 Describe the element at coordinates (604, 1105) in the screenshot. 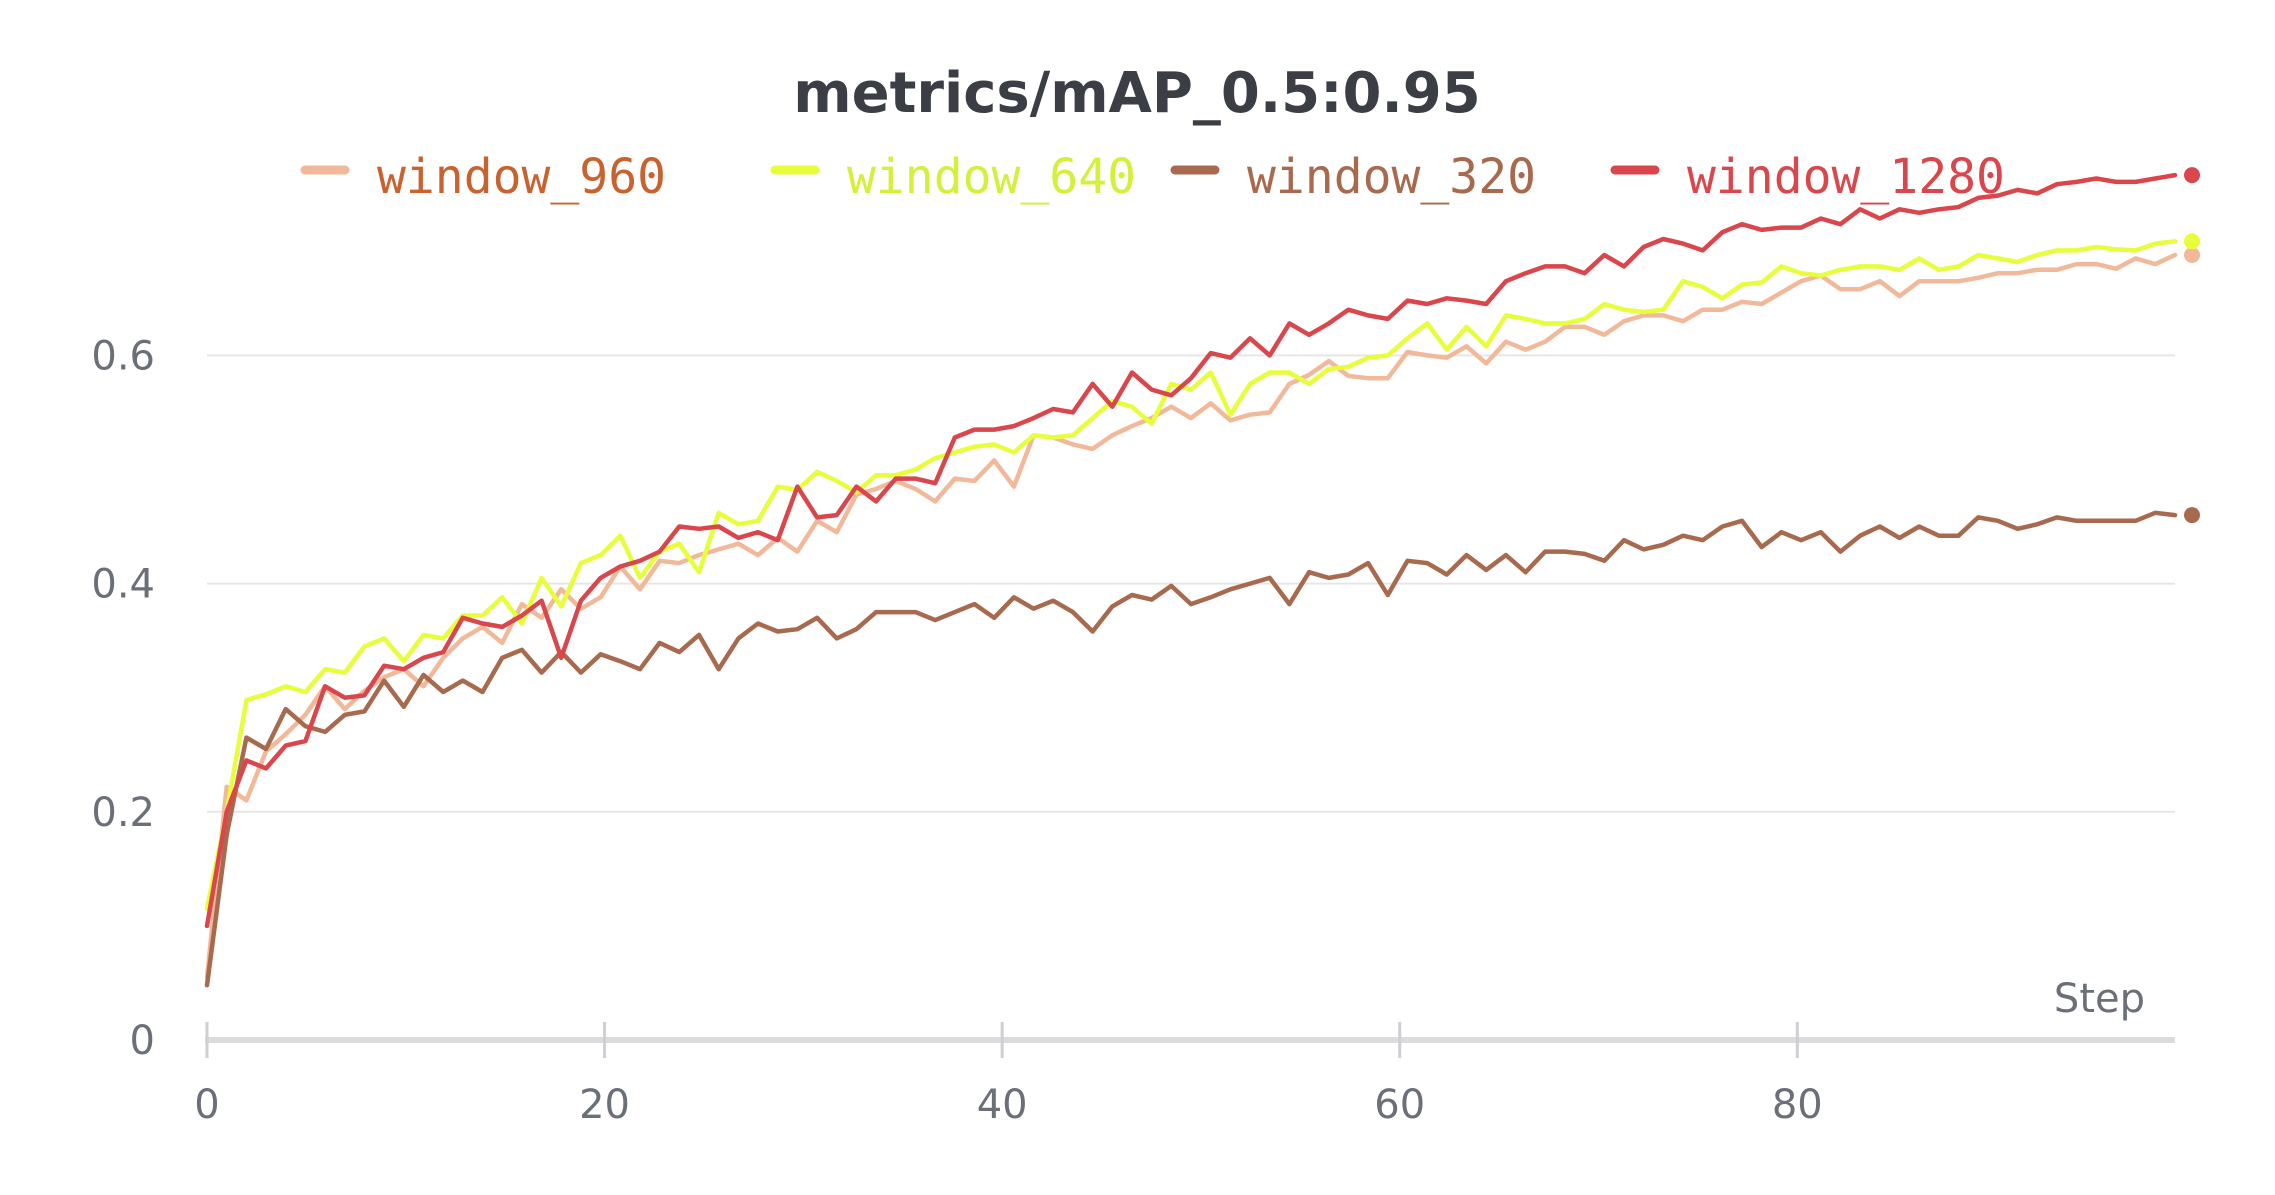

I see `x-tick-label: 20` at that location.